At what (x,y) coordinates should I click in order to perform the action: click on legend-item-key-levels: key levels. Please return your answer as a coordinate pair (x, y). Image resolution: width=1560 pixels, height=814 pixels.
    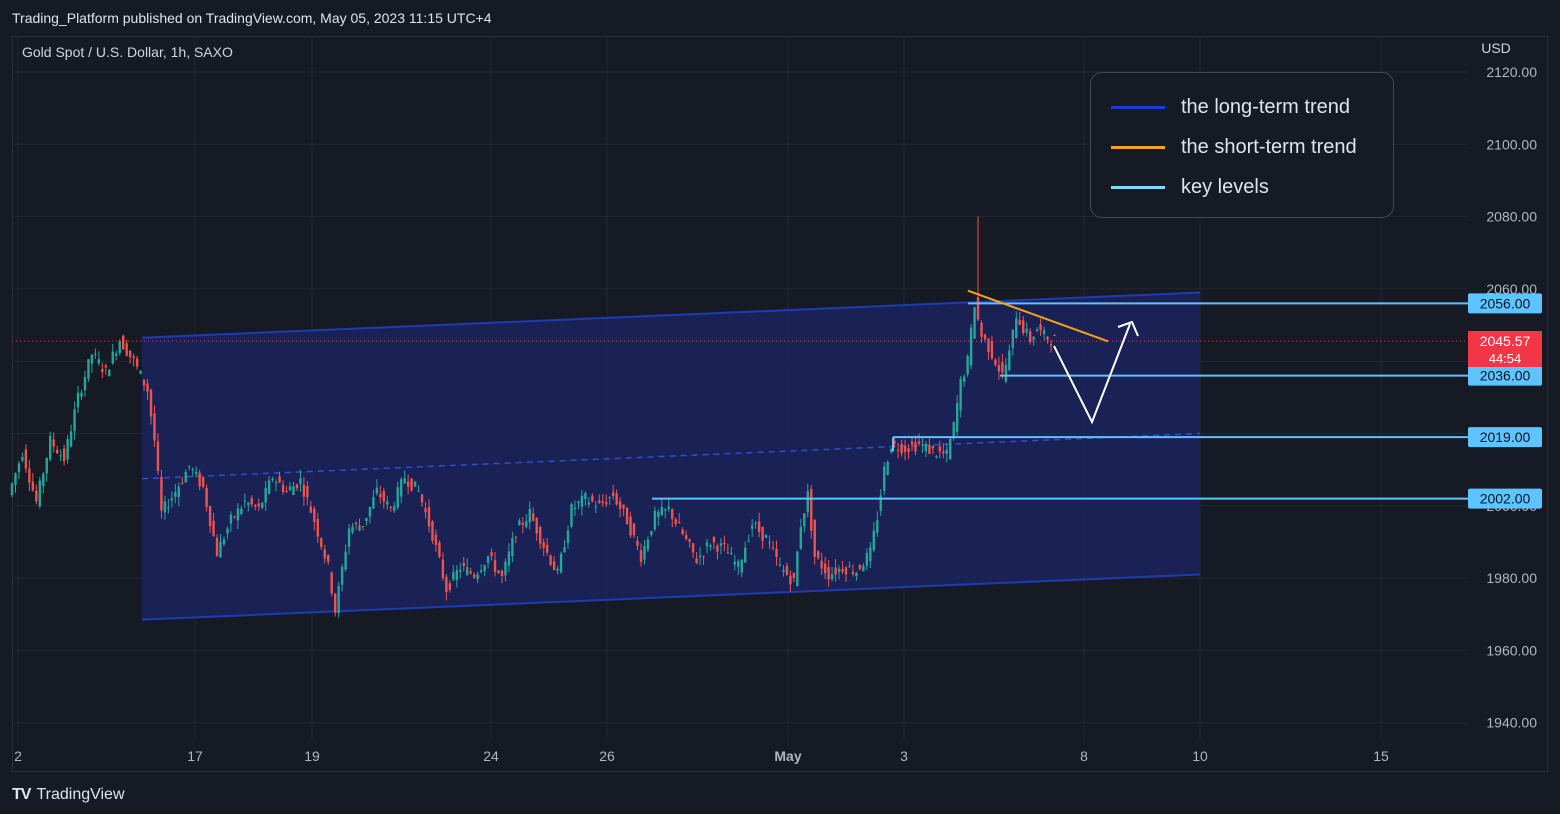
    Looking at the image, I should click on (1190, 187).